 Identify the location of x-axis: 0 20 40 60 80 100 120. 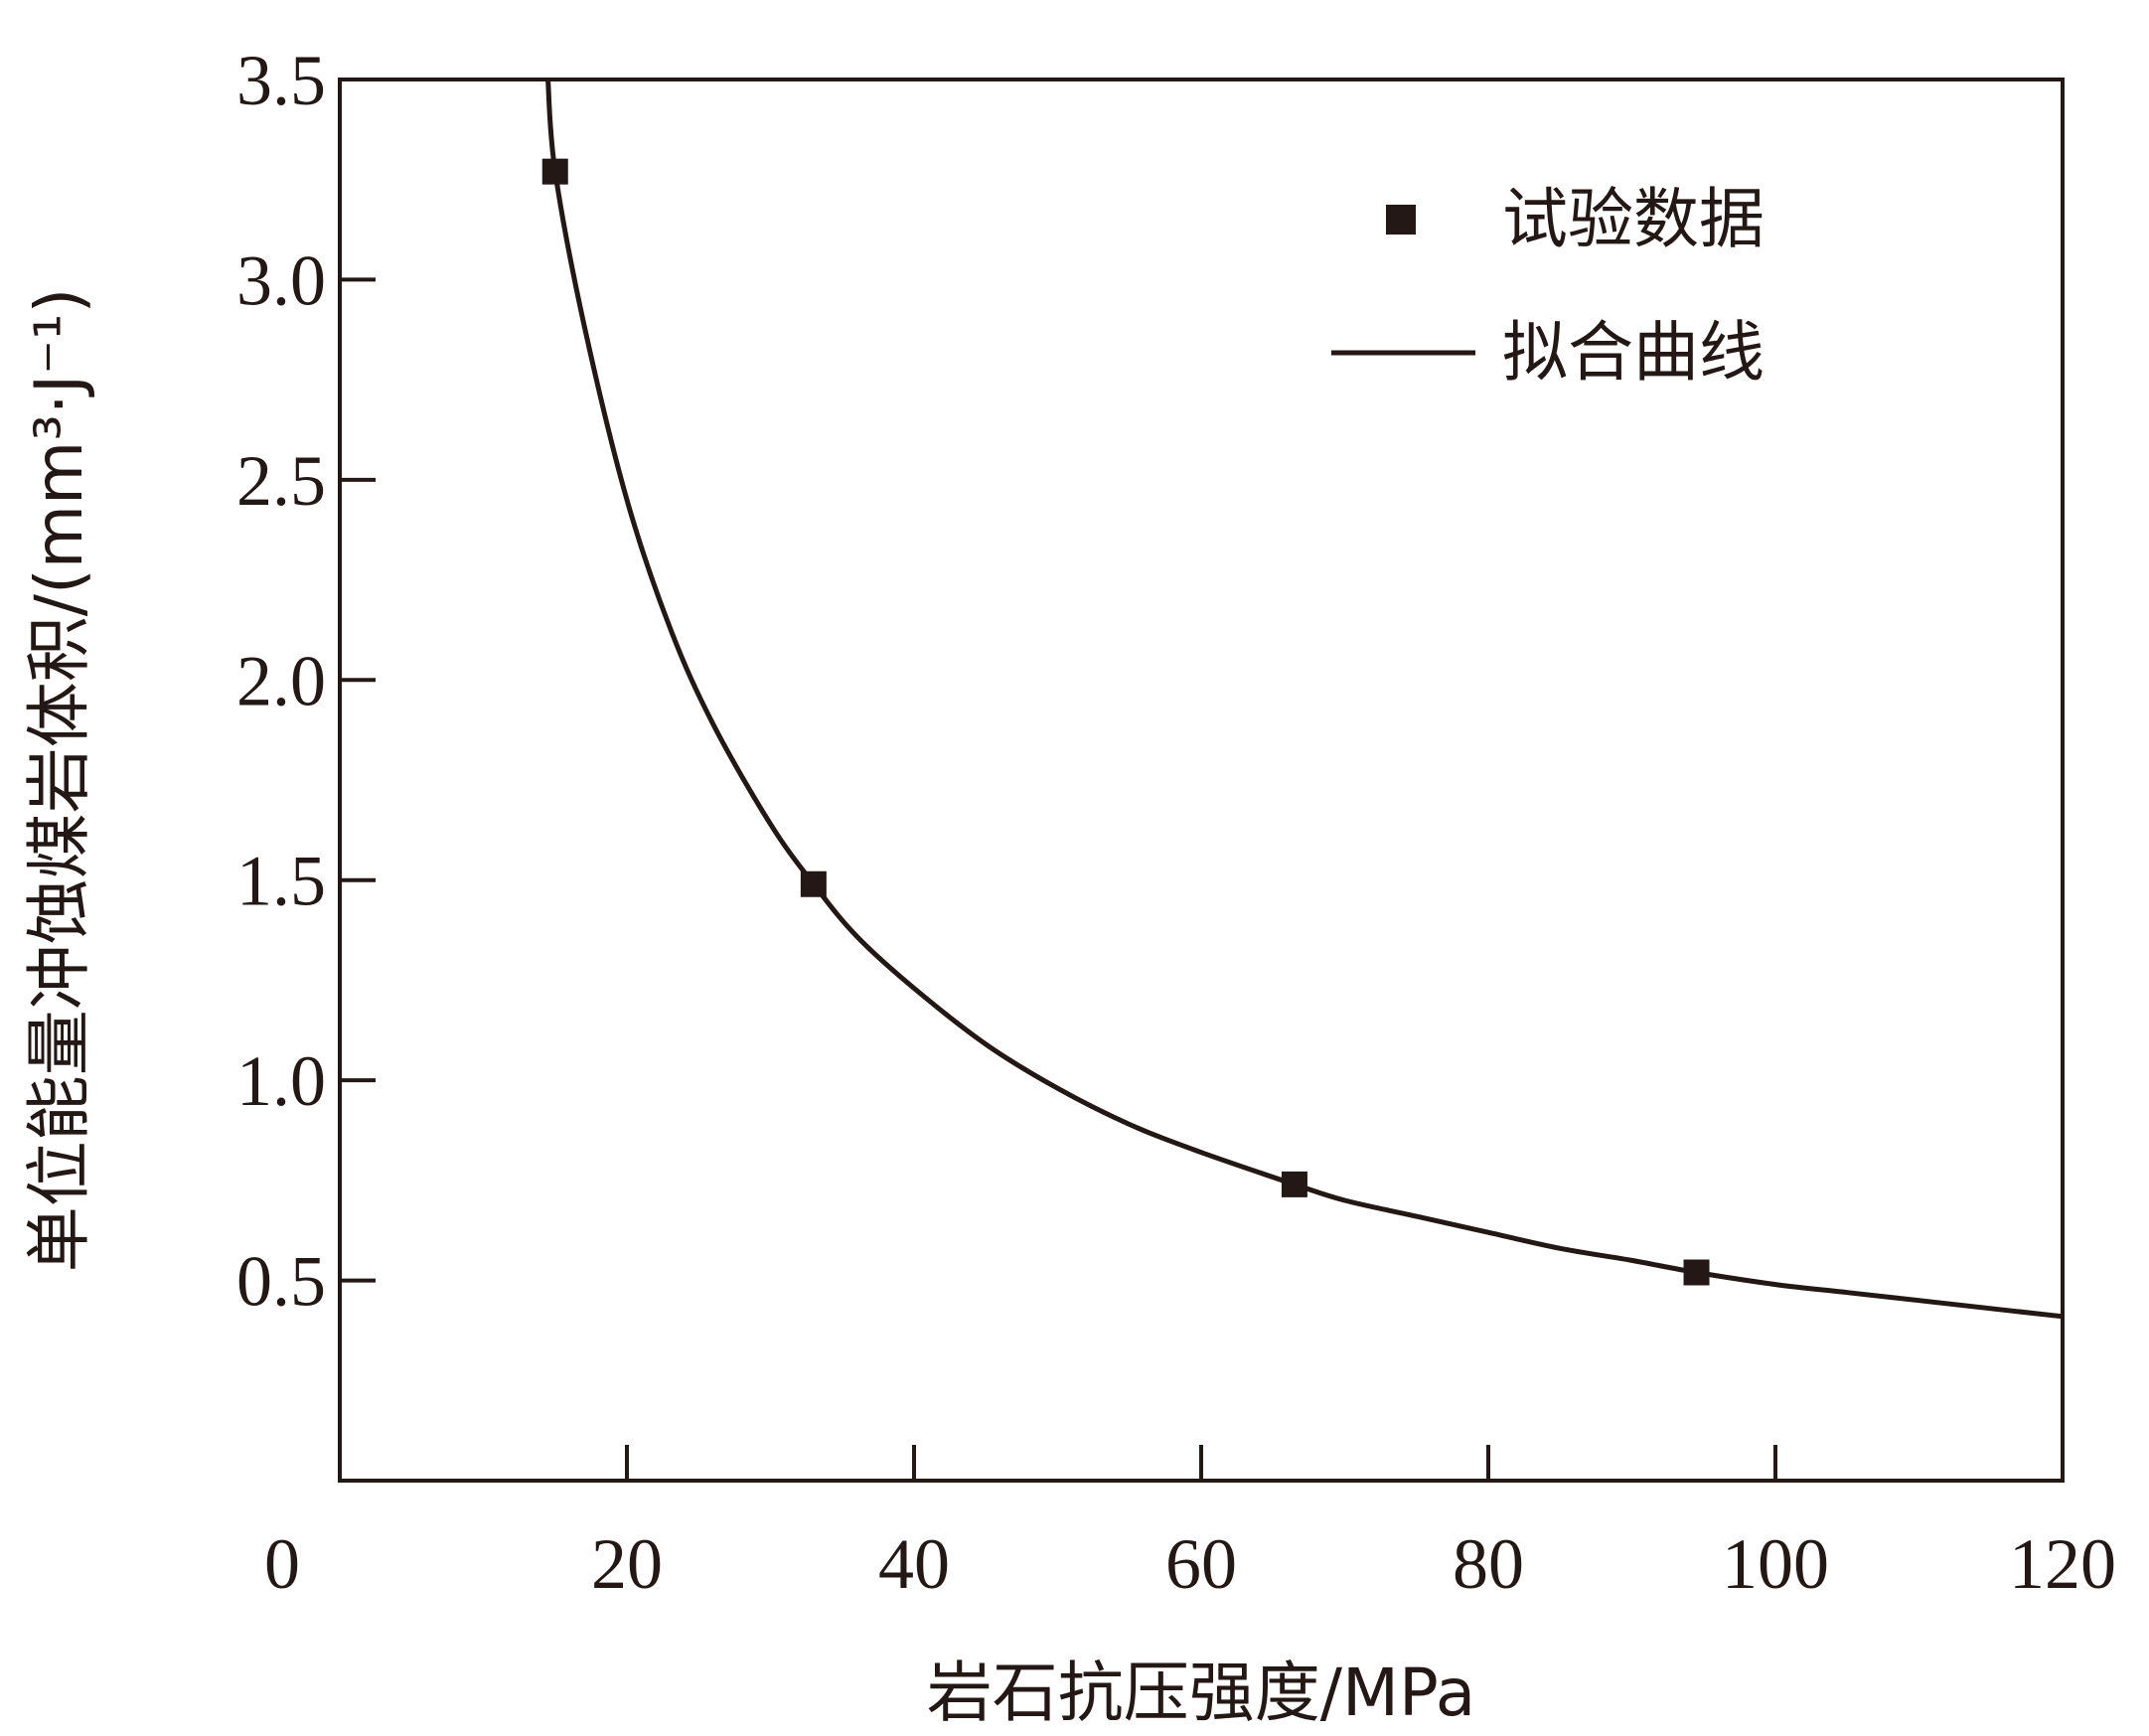
(1190, 1524).